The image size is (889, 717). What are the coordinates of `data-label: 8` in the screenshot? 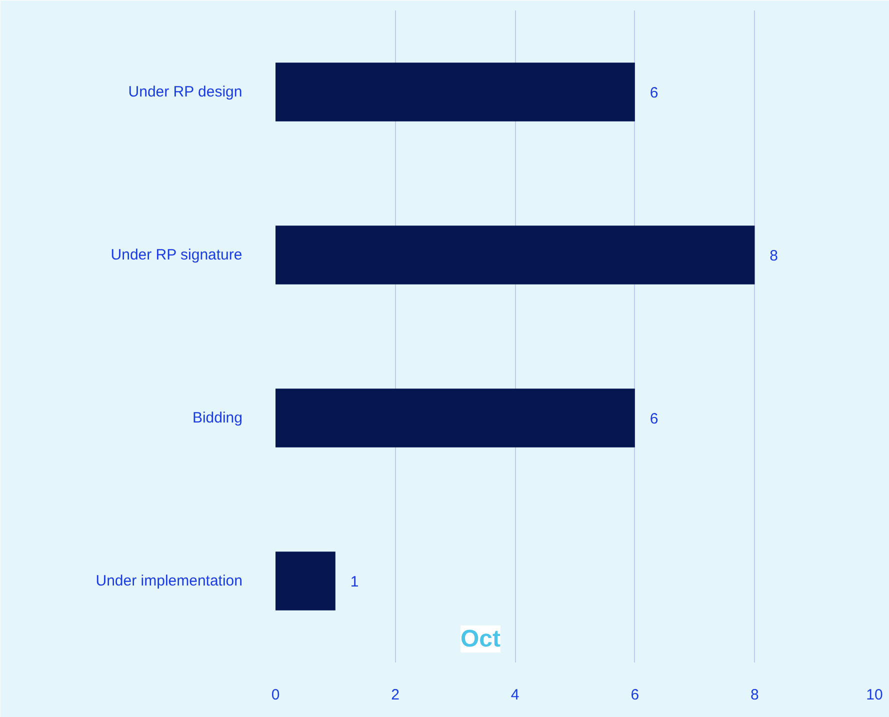 It's located at (774, 256).